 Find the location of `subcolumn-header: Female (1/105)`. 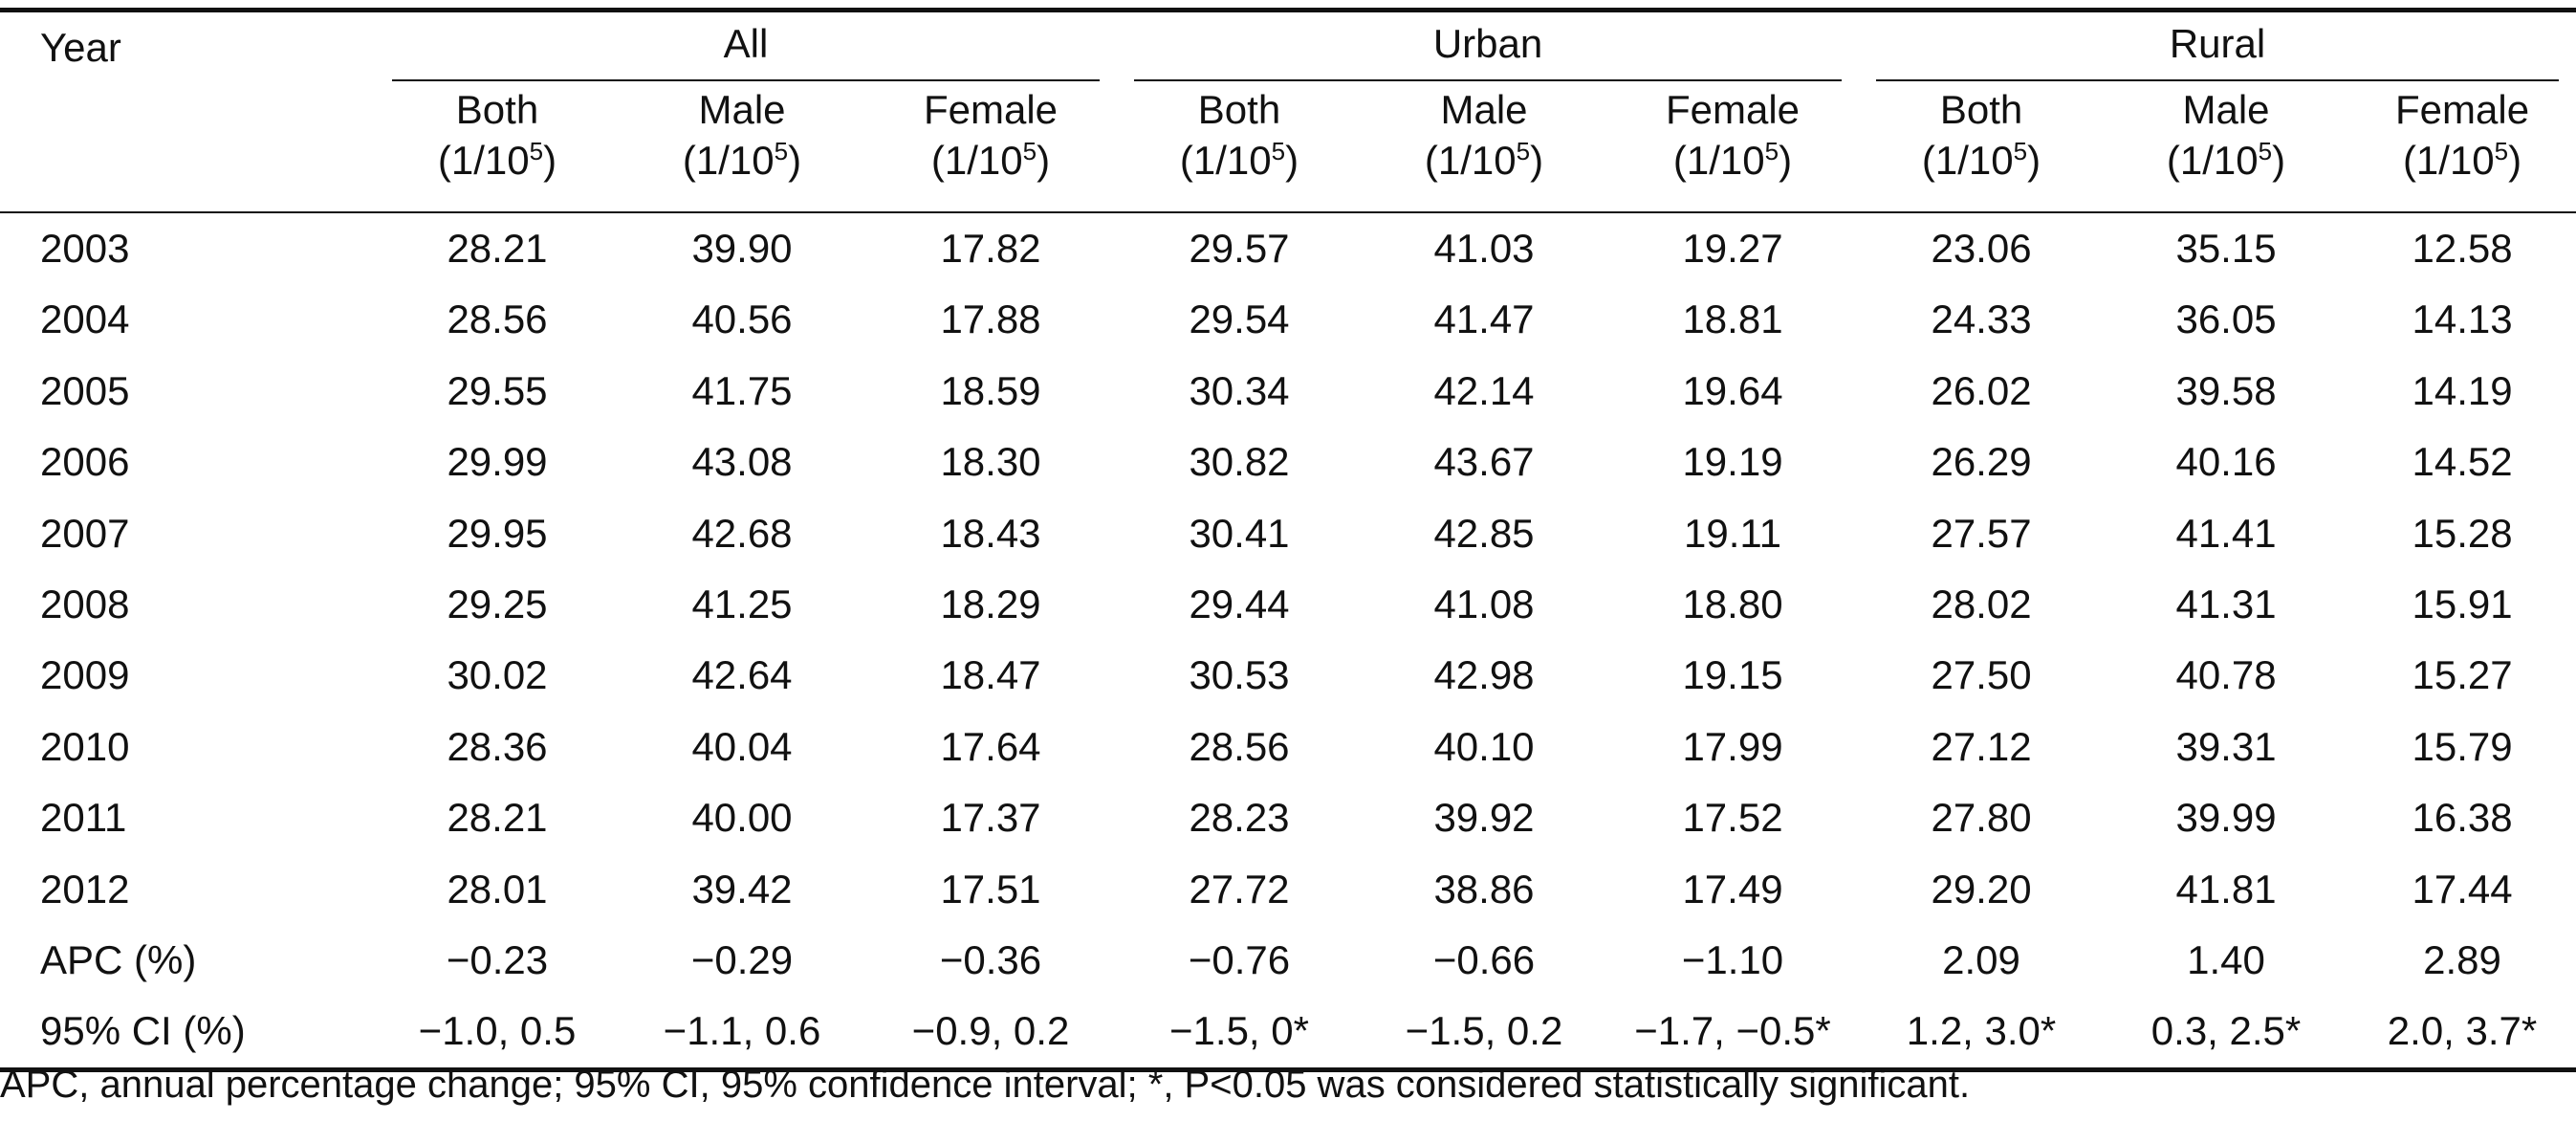

subcolumn-header: Female (1/105) is located at coordinates (2462, 135).